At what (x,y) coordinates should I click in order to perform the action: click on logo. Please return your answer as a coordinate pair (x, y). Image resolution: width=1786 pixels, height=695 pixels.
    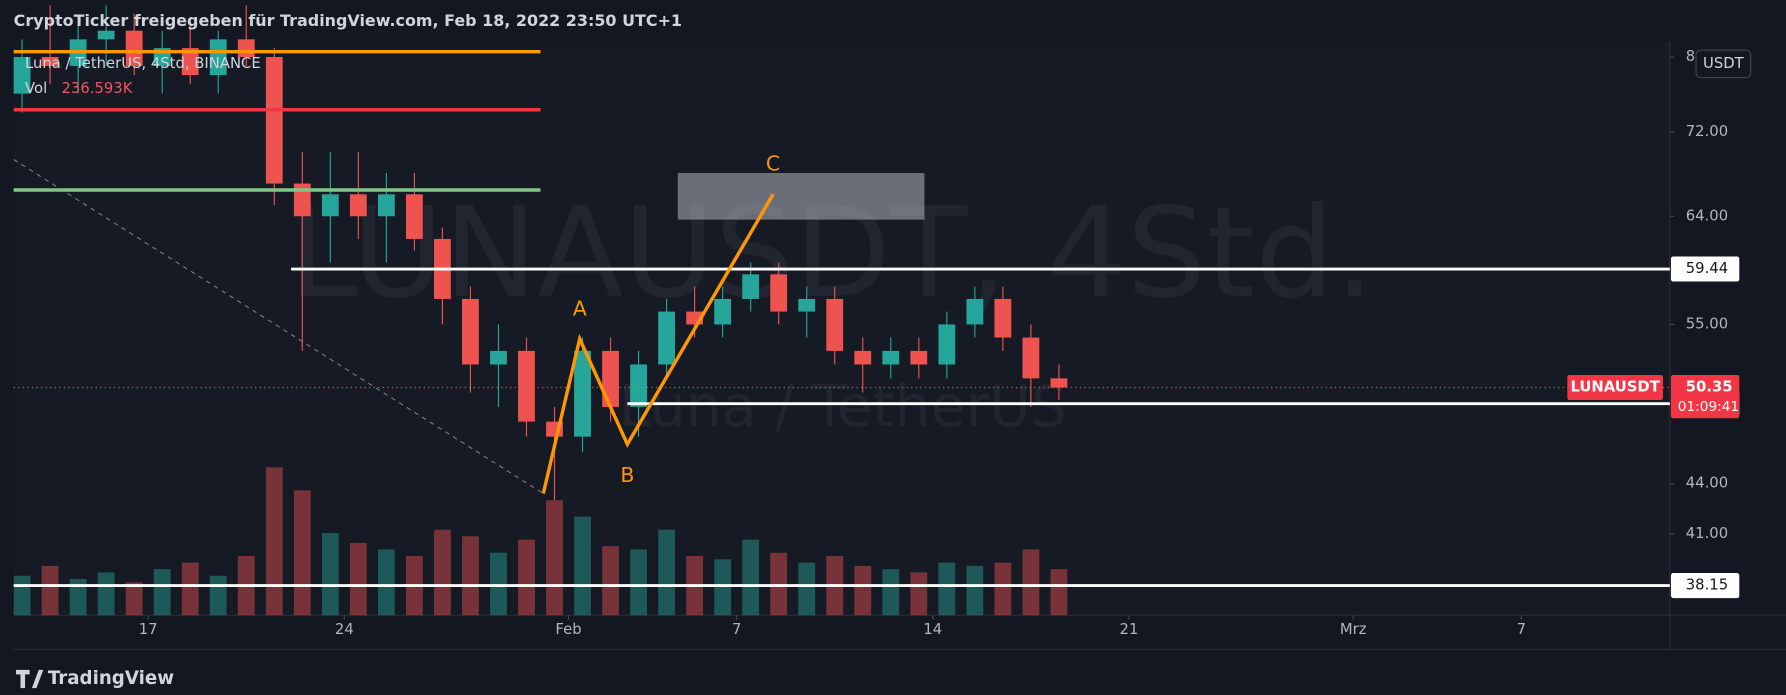
    Looking at the image, I should click on (29, 679).